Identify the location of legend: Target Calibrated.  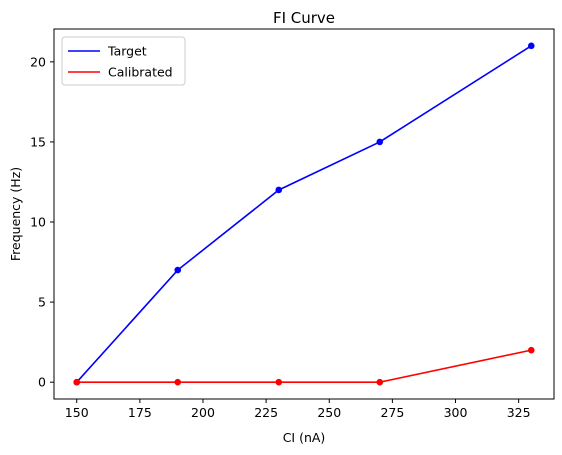
(123, 61).